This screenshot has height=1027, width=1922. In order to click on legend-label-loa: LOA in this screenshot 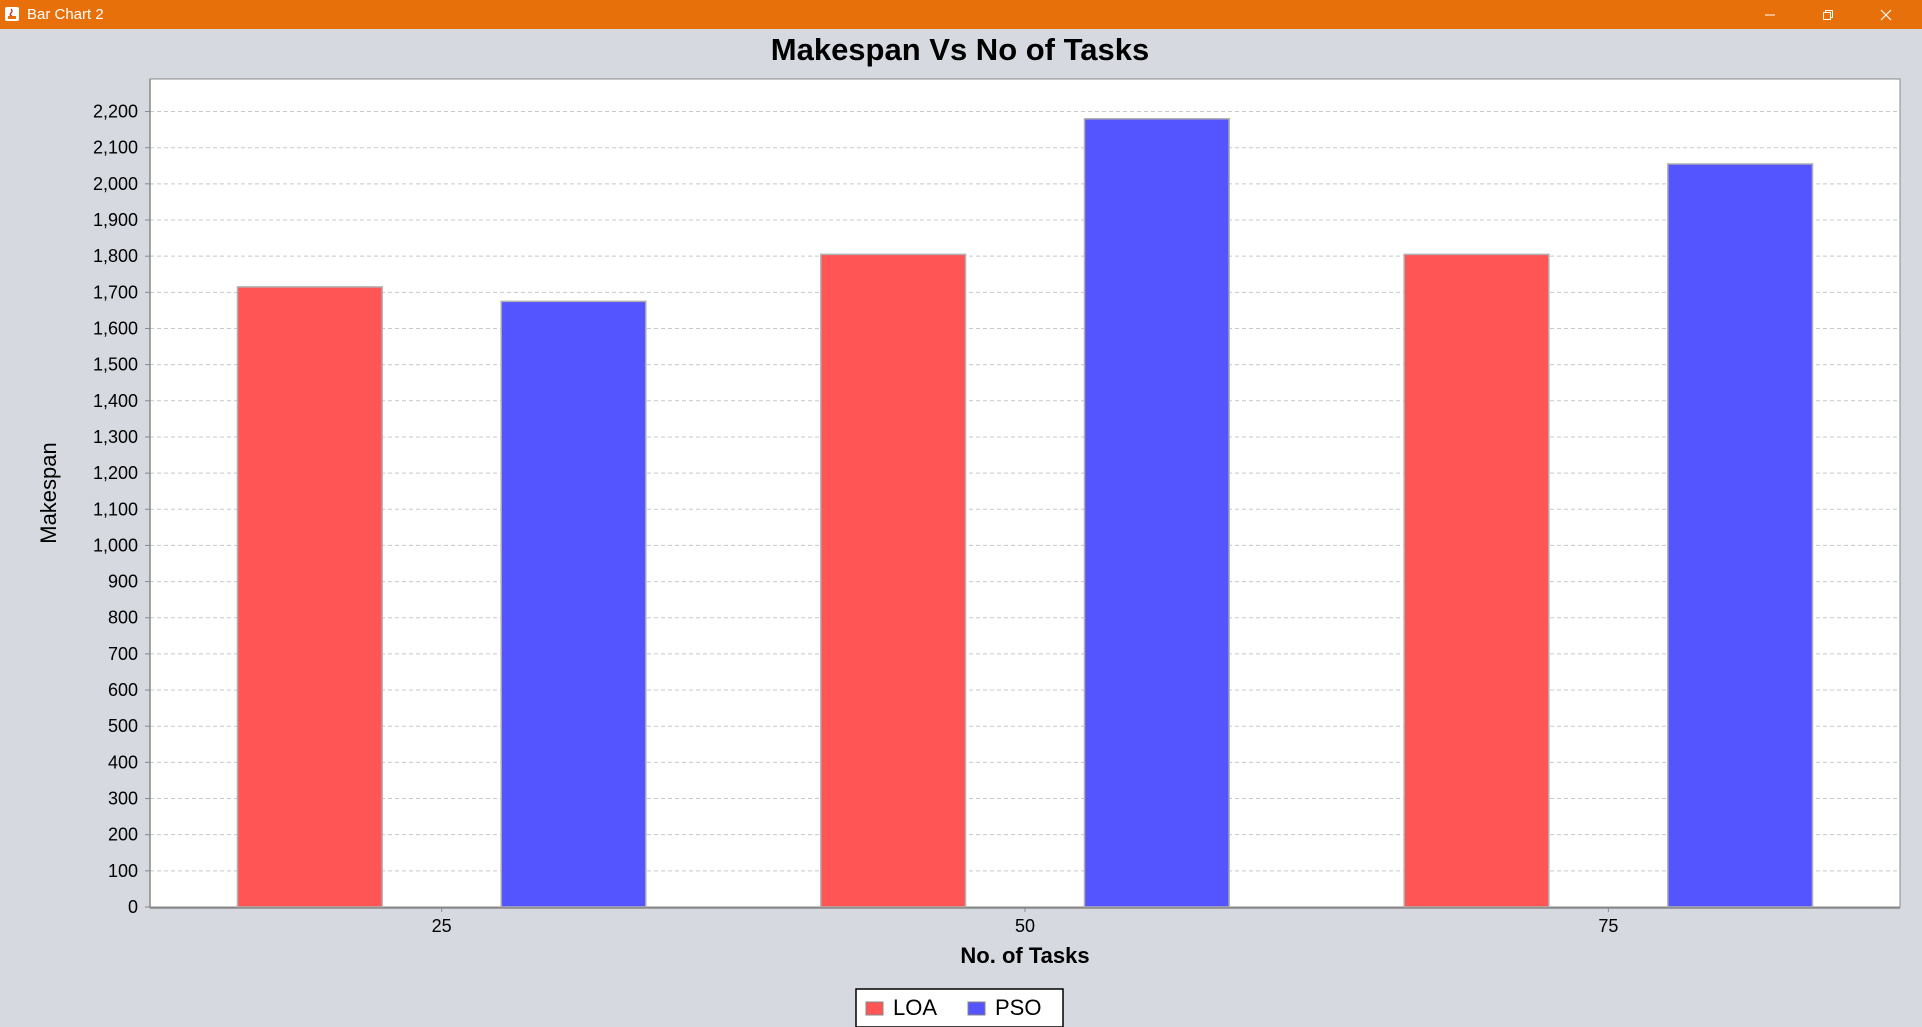, I will do `click(915, 1007)`.